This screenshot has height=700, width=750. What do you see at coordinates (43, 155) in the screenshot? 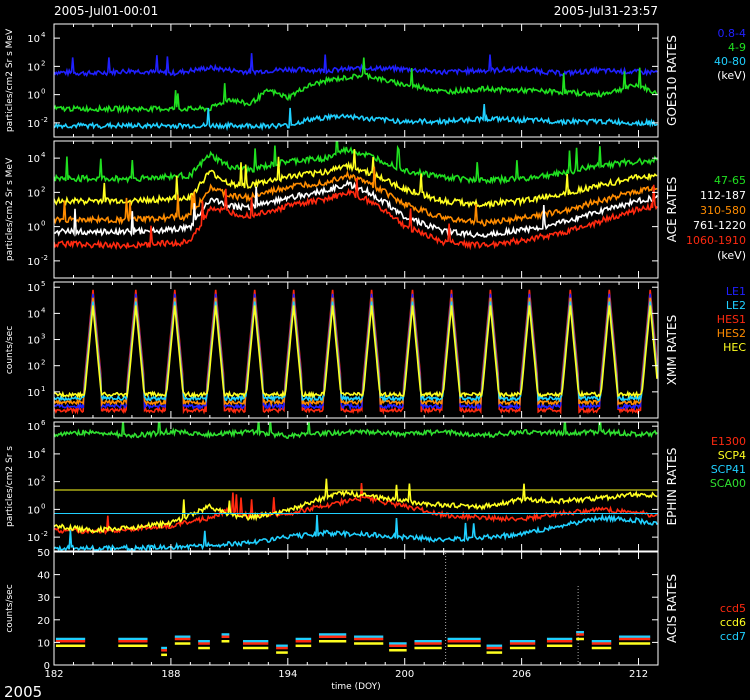
I see `ace-ytick-exp: 4` at bounding box center [43, 155].